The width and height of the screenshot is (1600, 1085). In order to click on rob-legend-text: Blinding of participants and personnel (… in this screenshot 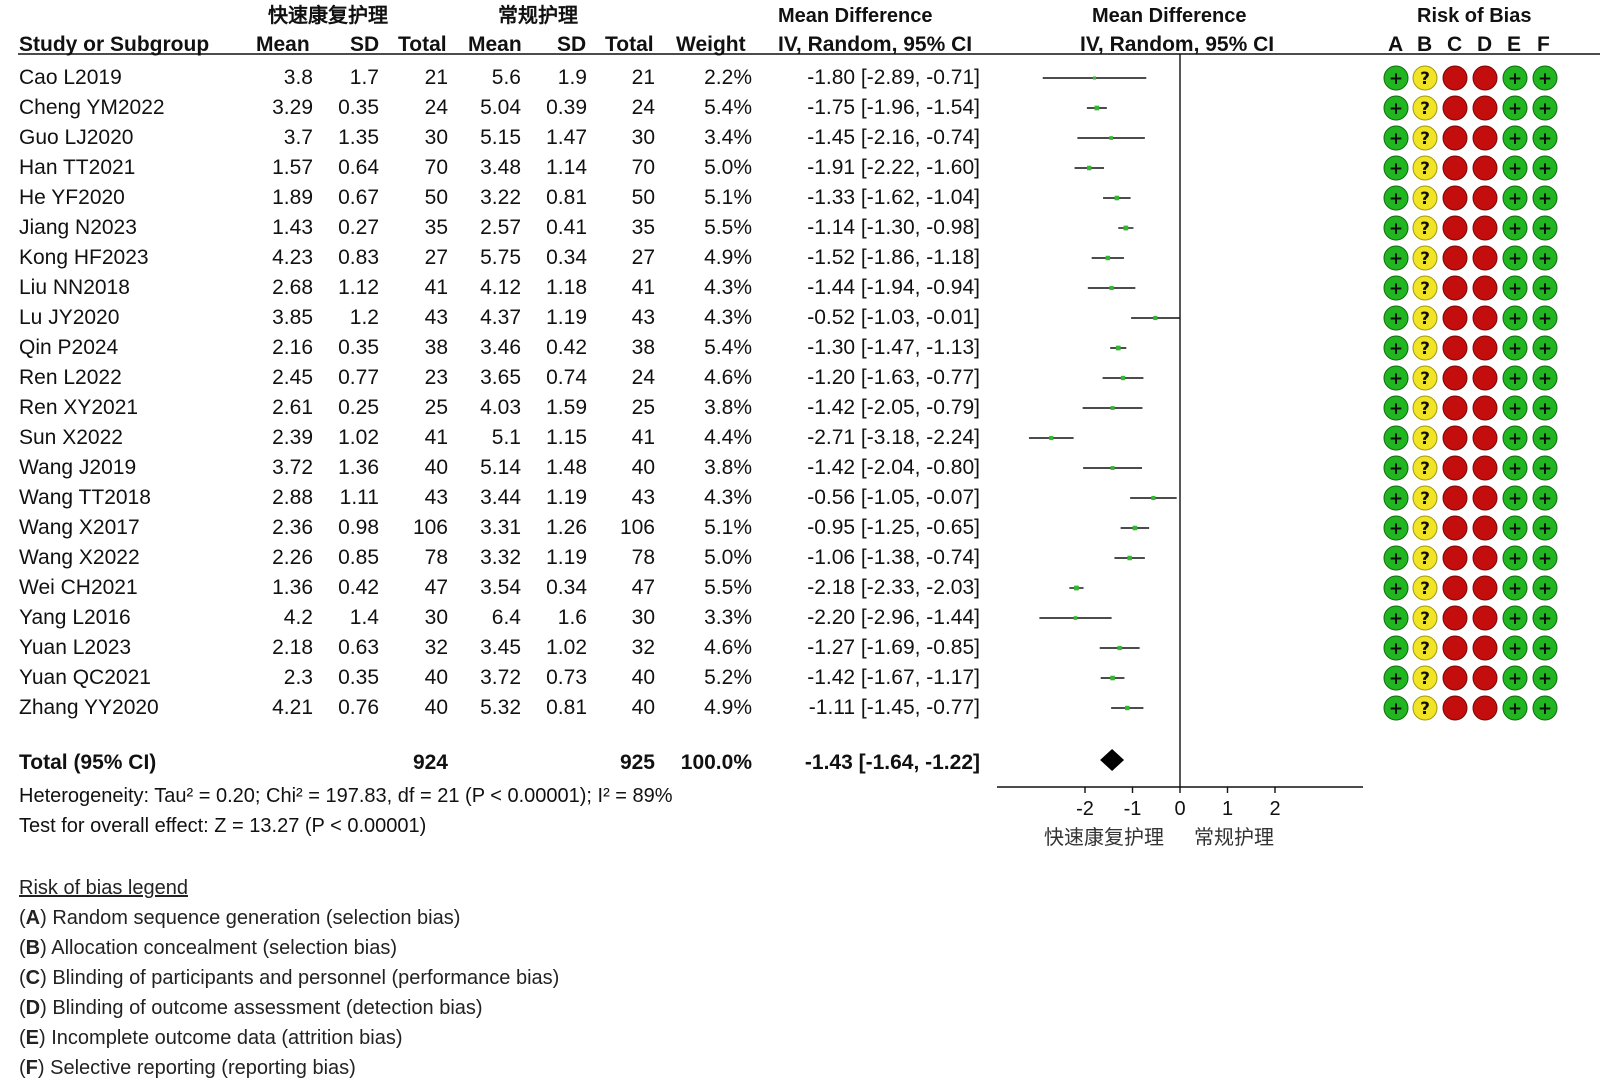, I will do `click(306, 978)`.